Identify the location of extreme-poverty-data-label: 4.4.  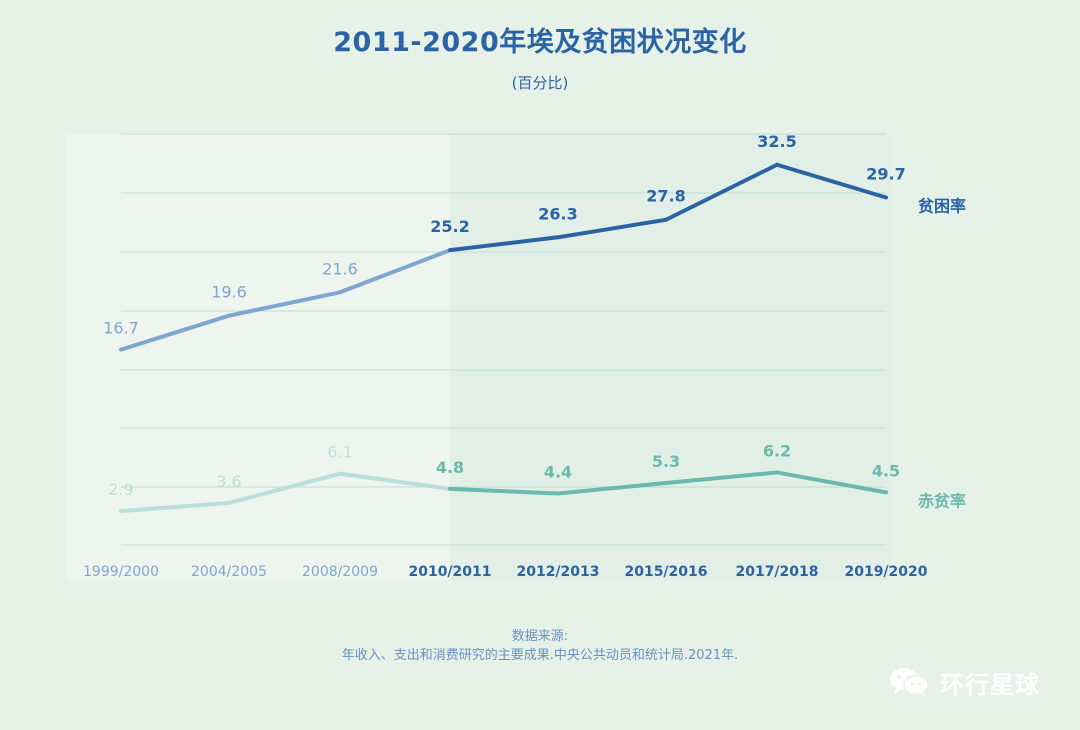
(558, 472).